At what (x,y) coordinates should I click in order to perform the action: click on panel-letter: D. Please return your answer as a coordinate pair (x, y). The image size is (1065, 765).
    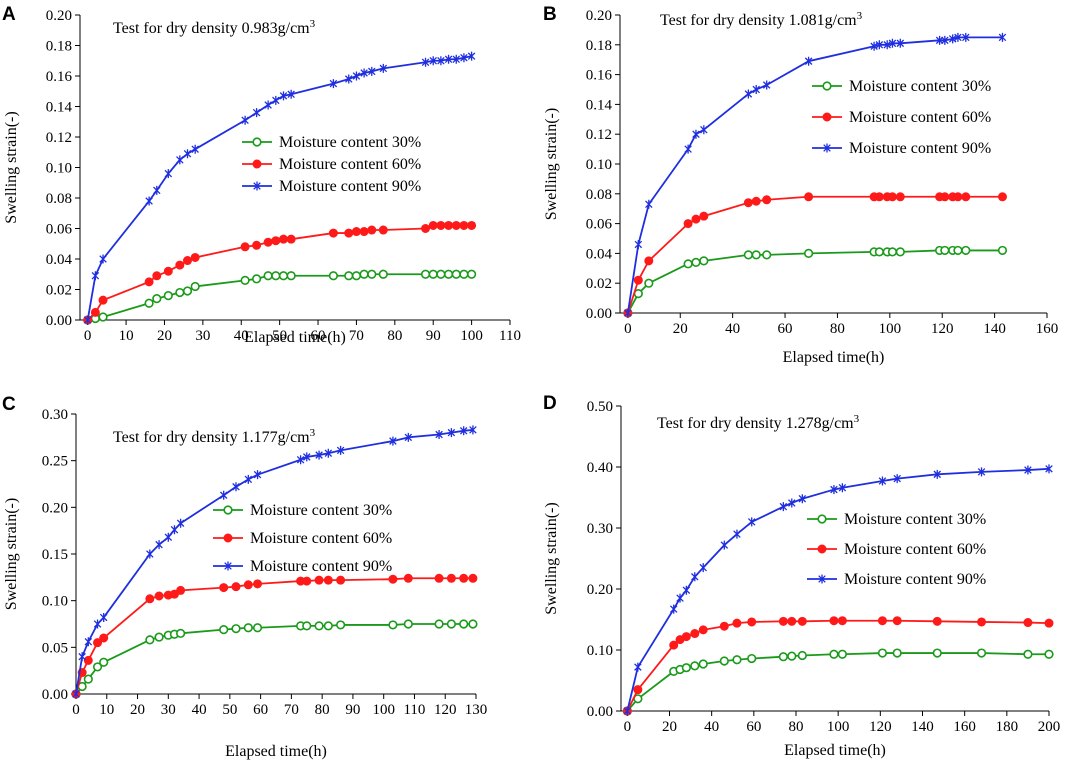
    Looking at the image, I should click on (550, 403).